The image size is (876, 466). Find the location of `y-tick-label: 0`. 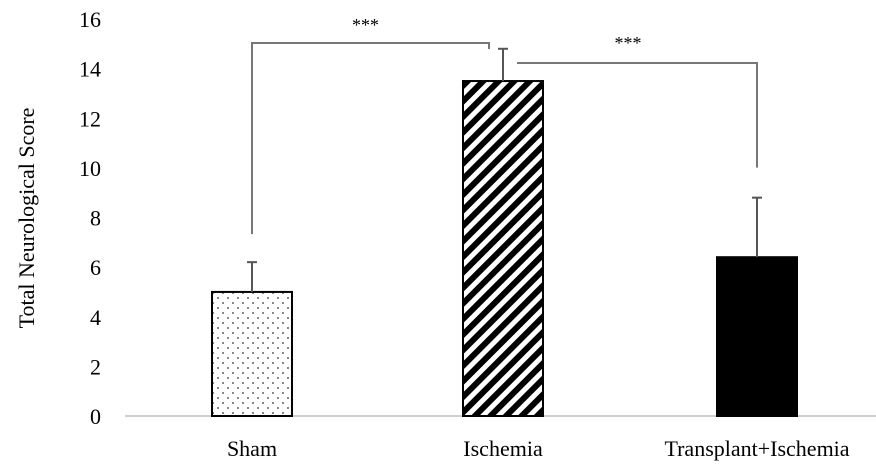

y-tick-label: 0 is located at coordinates (95, 416).